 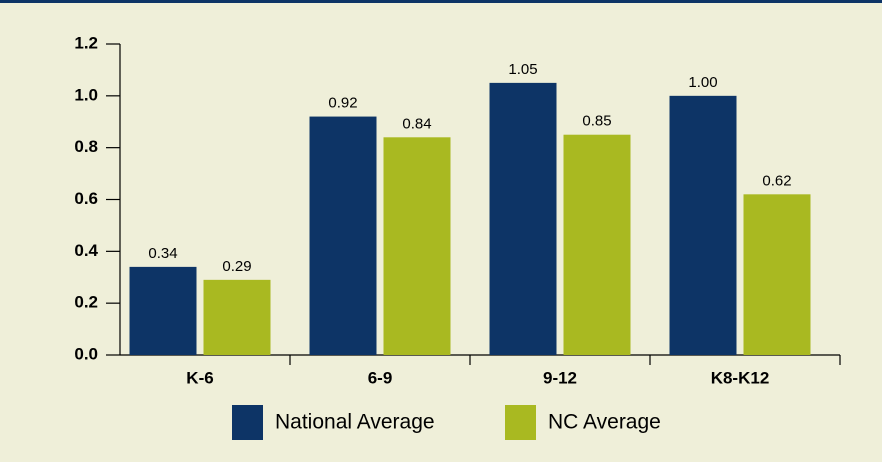 What do you see at coordinates (86, 302) in the screenshot?
I see `y-tick-label: 0.2` at bounding box center [86, 302].